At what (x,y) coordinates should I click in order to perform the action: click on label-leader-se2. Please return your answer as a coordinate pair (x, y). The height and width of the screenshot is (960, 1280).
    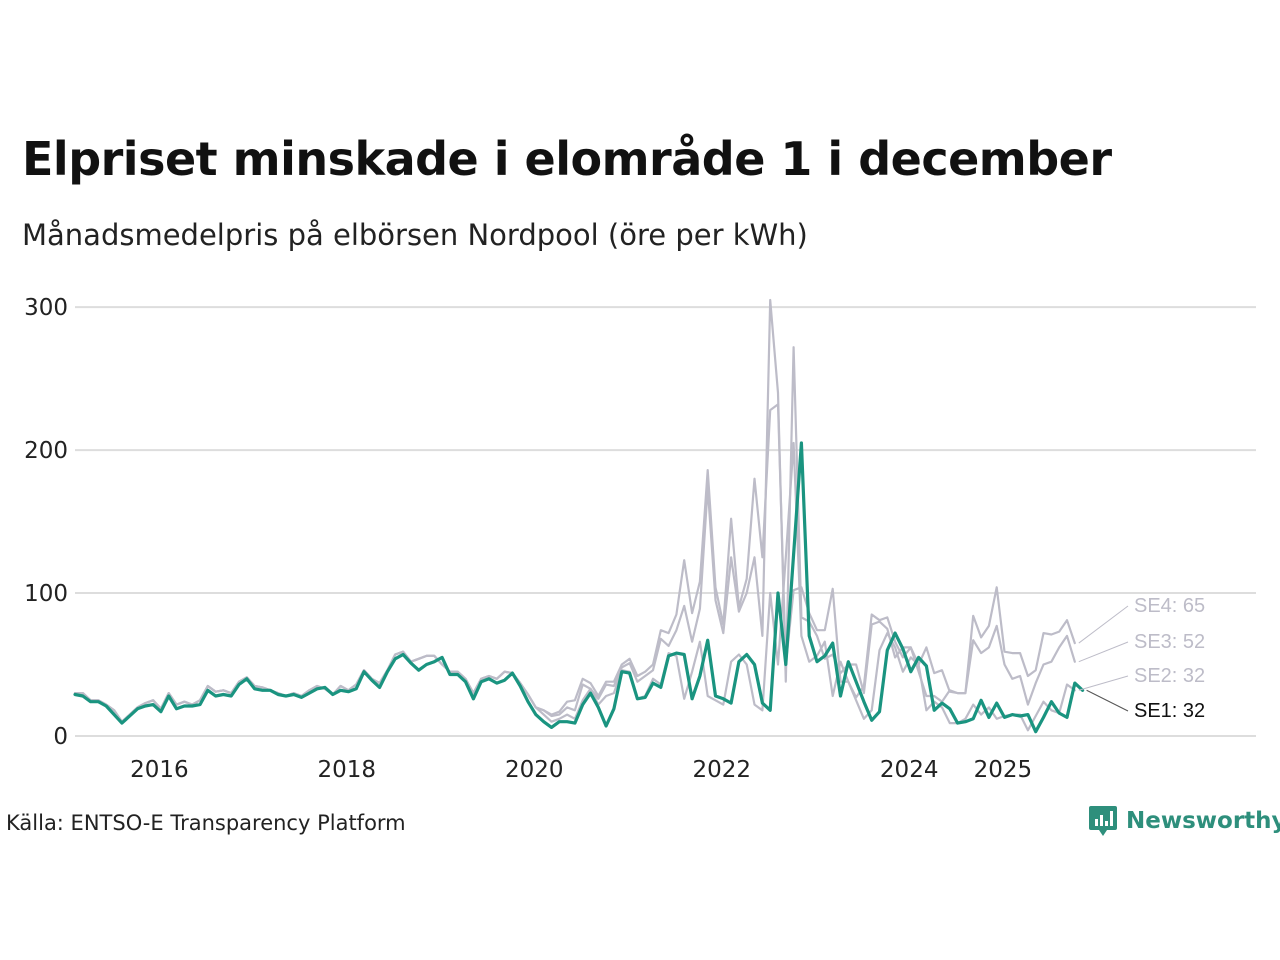
    Looking at the image, I should click on (1103, 683).